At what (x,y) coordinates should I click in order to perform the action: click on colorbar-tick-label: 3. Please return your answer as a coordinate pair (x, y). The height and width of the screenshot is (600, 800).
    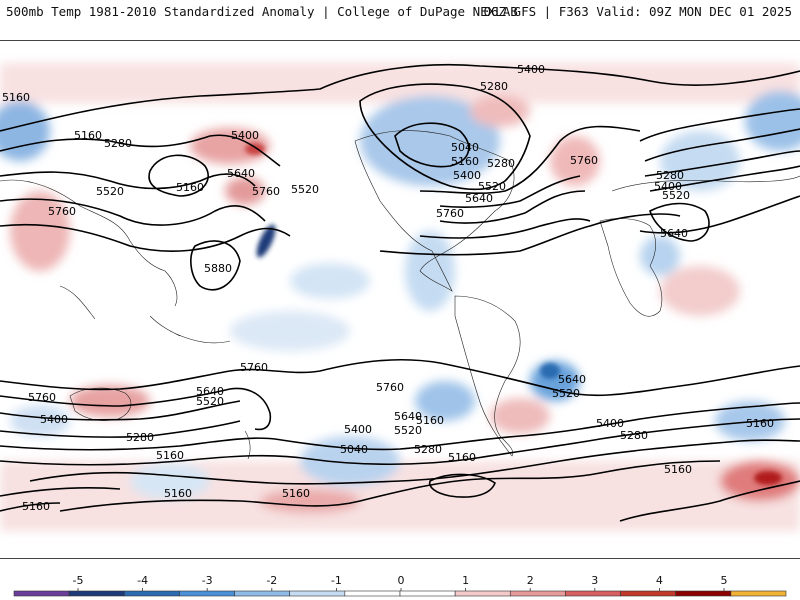
    Looking at the image, I should click on (594, 580).